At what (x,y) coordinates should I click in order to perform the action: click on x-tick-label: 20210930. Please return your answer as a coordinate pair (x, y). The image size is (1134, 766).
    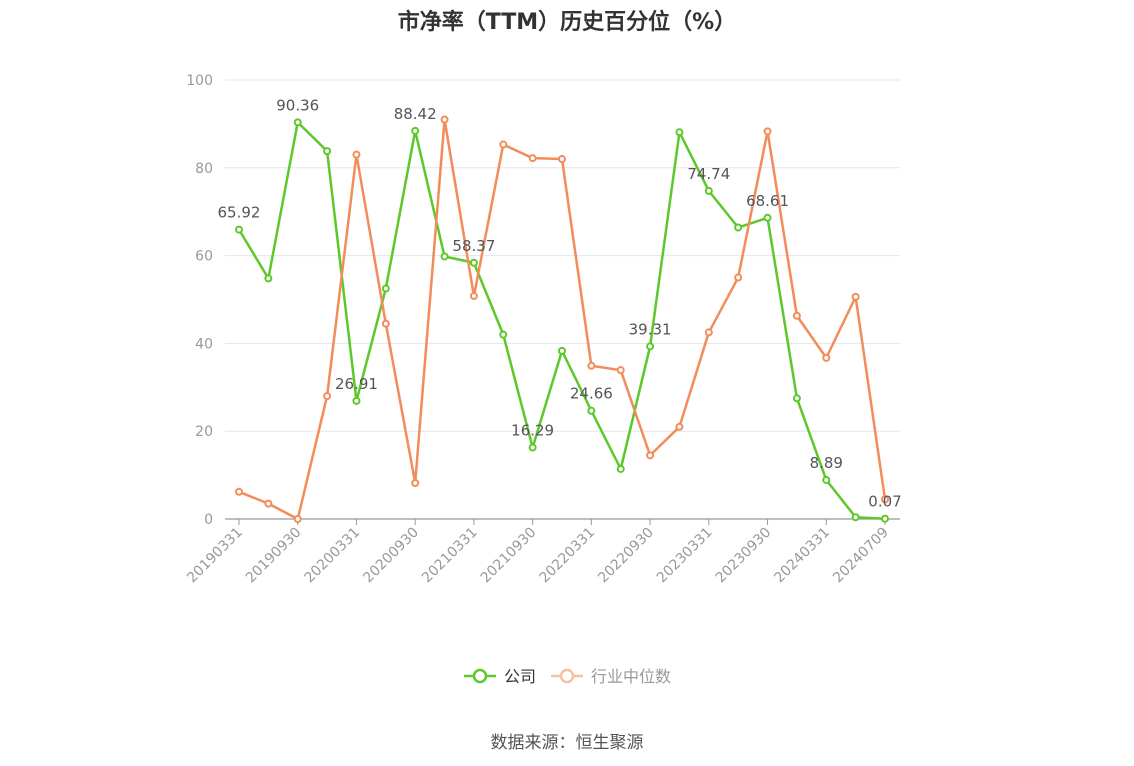
    Looking at the image, I should click on (509, 556).